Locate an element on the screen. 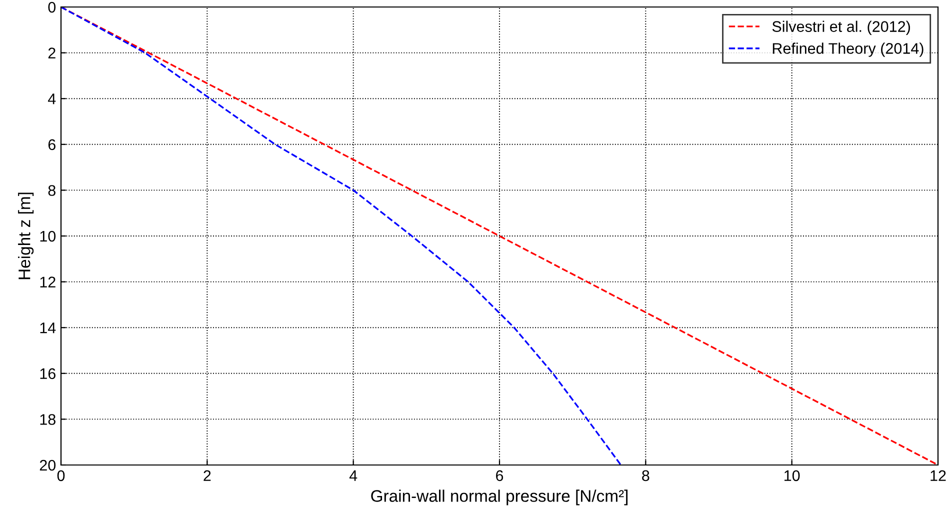  y-tick-label: 14 is located at coordinates (48, 328).